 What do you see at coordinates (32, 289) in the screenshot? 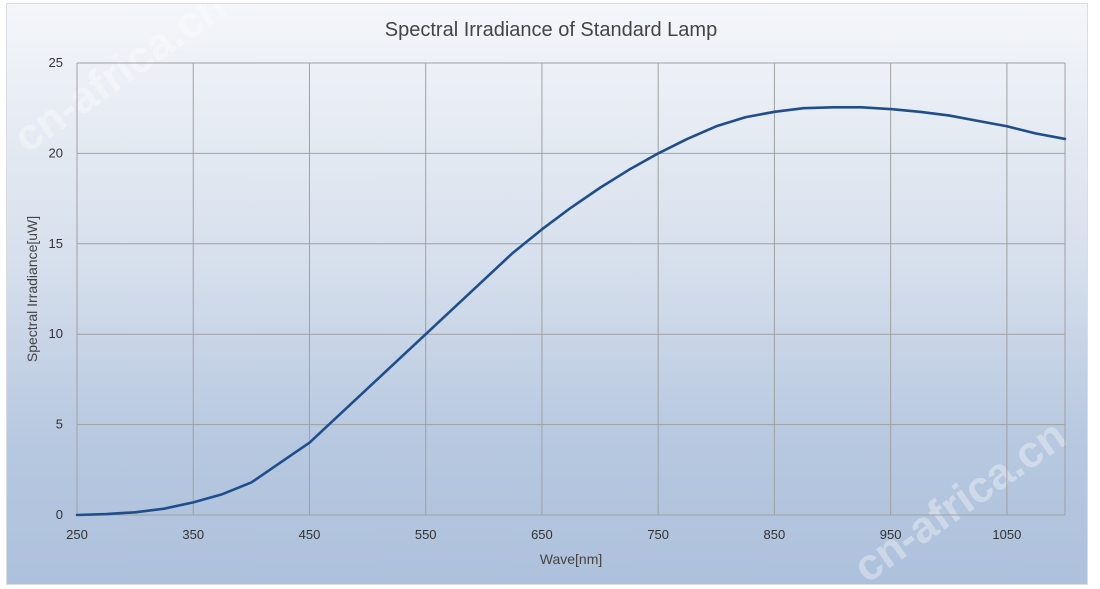
I see `y-axis-label: Spectral Irradiance[uW]` at bounding box center [32, 289].